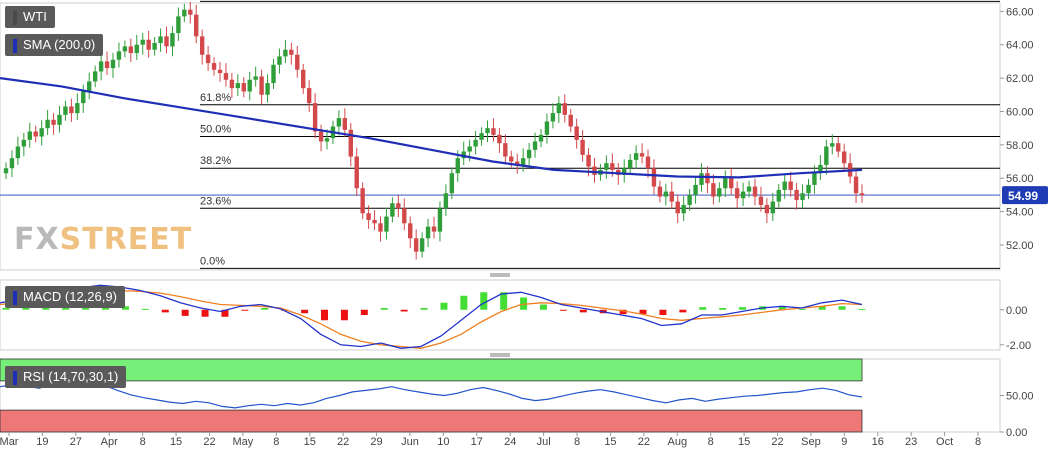 The height and width of the screenshot is (453, 1063). I want to click on x-tick-label: 27, so click(76, 442).